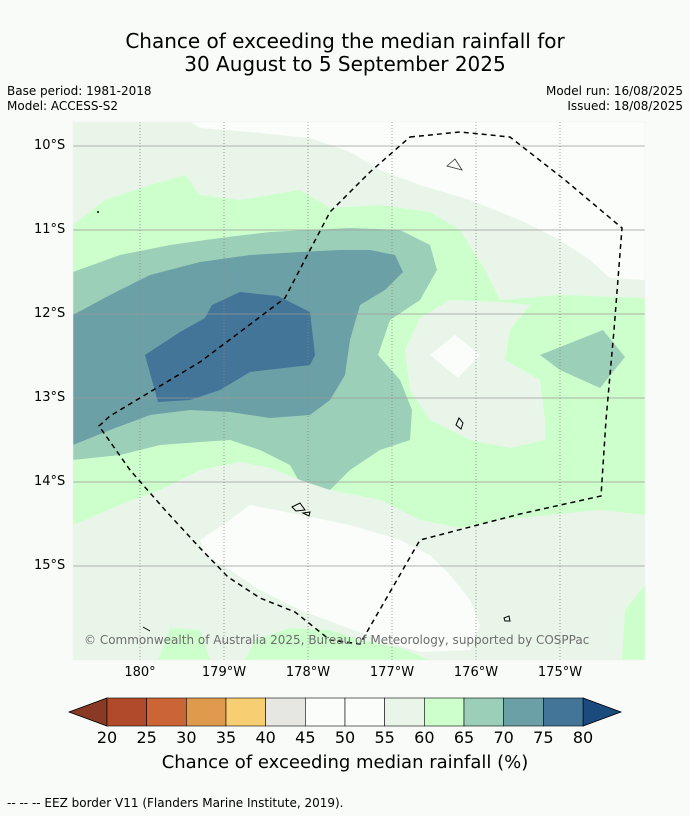 Image resolution: width=690 pixels, height=816 pixels. Describe the element at coordinates (50, 481) in the screenshot. I see `lat-label: 14°S` at that location.